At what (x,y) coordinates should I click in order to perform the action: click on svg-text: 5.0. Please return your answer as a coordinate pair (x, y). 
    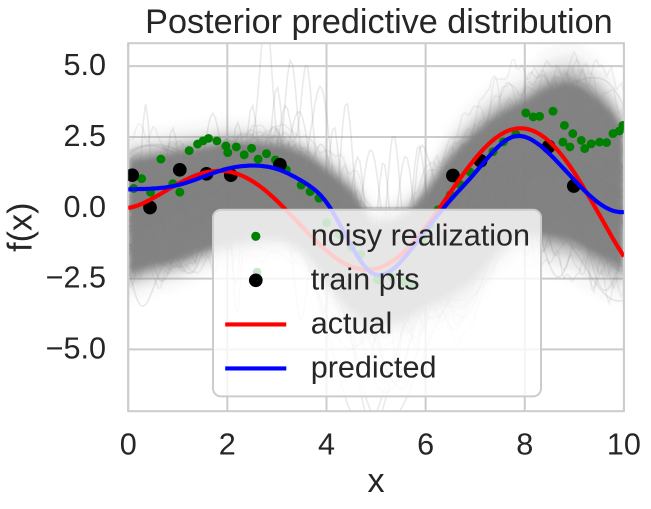
    Looking at the image, I should click on (84, 65).